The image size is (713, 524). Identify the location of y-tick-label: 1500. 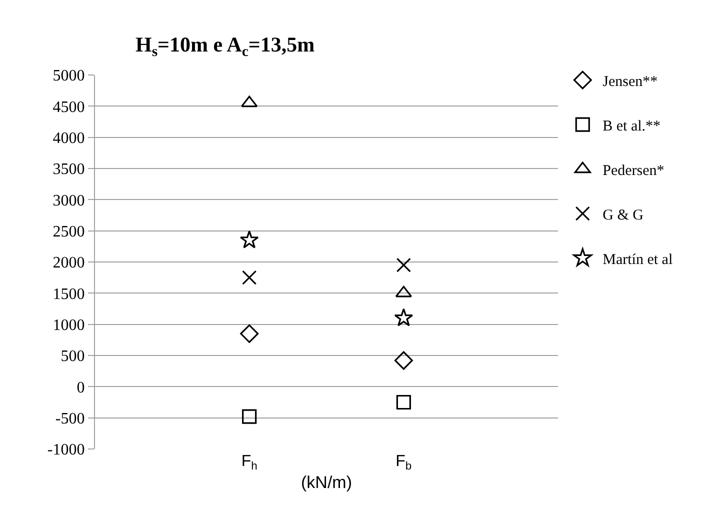
(68, 294).